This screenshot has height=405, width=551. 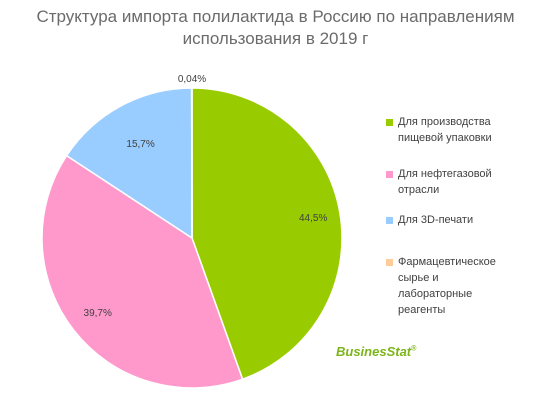 What do you see at coordinates (192, 79) in the screenshot?
I see `pie-data-label: 0,04%` at bounding box center [192, 79].